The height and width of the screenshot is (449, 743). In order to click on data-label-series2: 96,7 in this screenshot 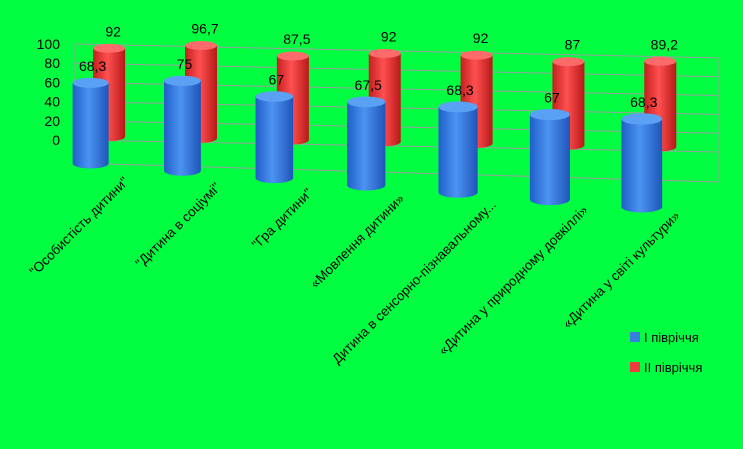, I will do `click(204, 28)`.